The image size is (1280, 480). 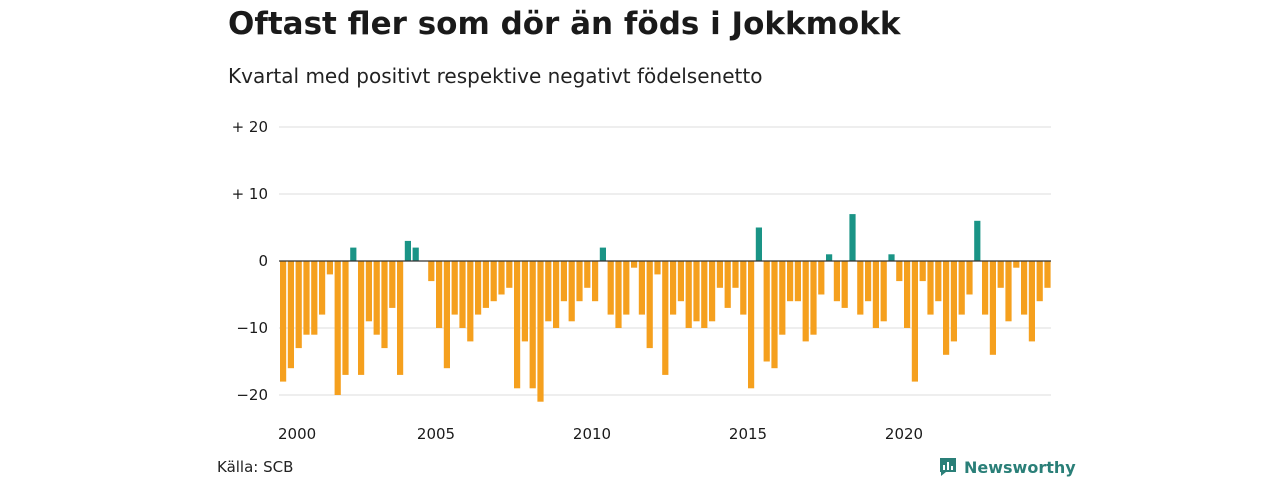 I want to click on brand-name: Newsworthy, so click(x=1020, y=467).